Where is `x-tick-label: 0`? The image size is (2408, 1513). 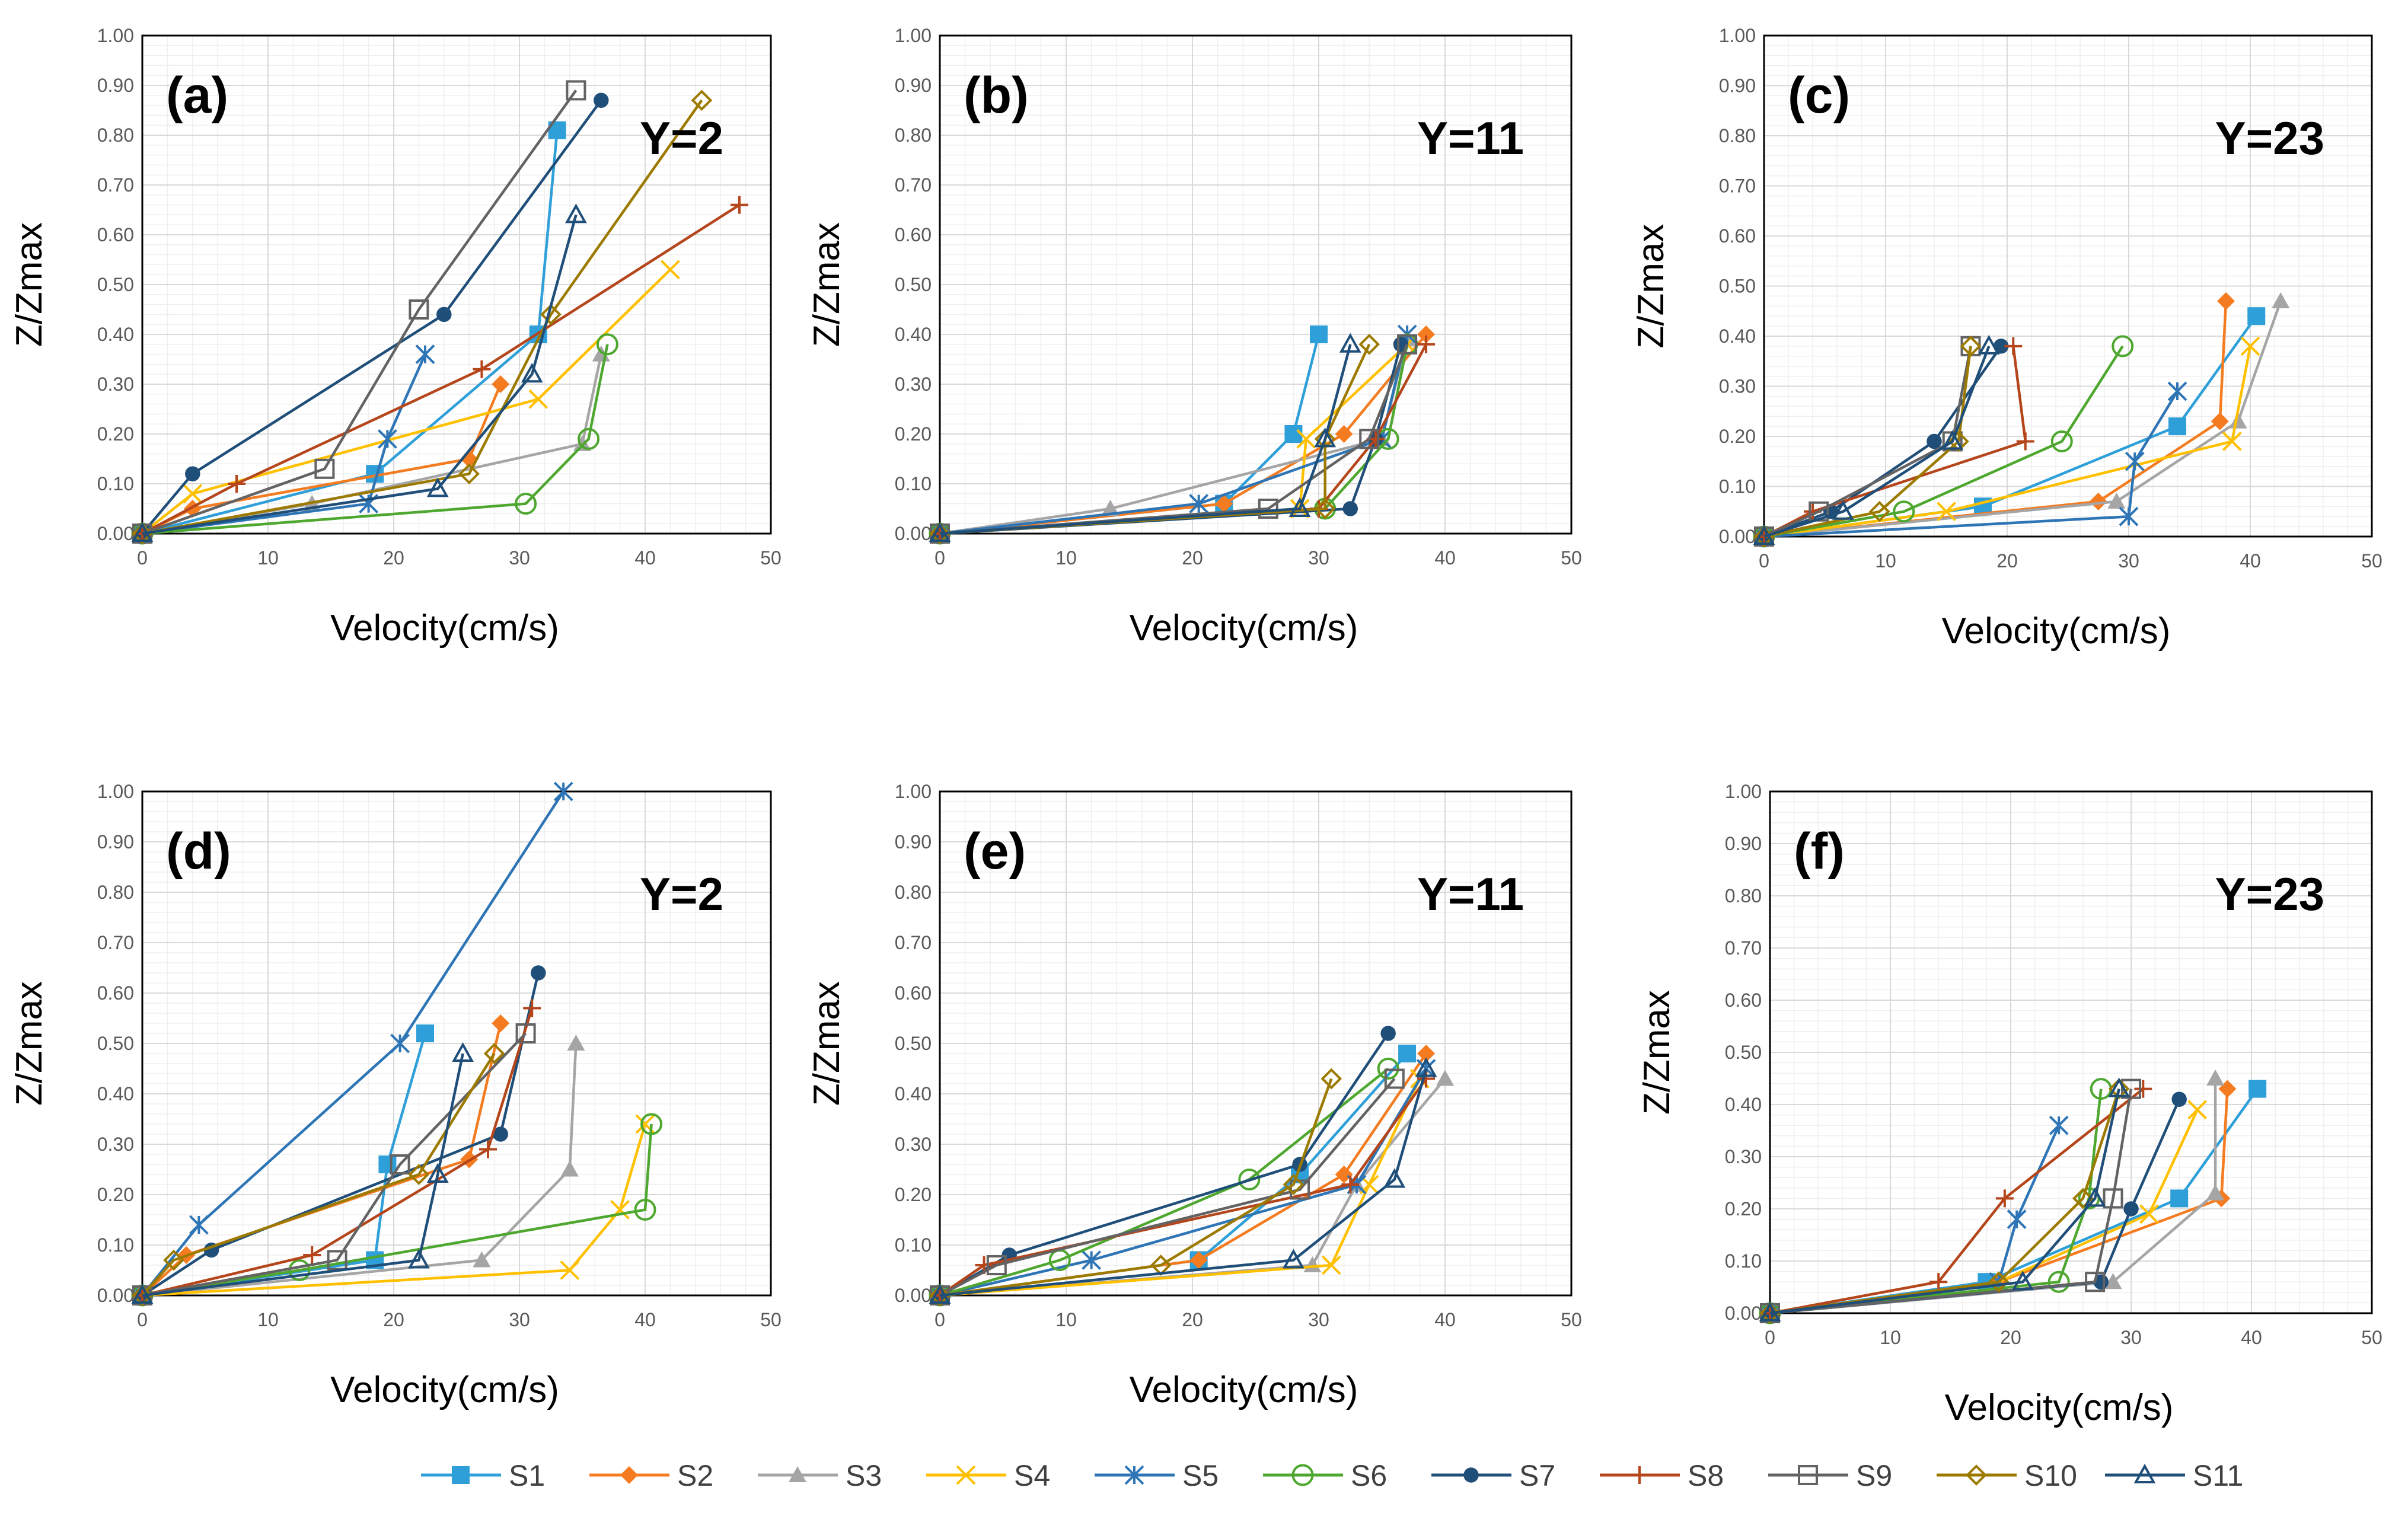
x-tick-label: 0 is located at coordinates (940, 558).